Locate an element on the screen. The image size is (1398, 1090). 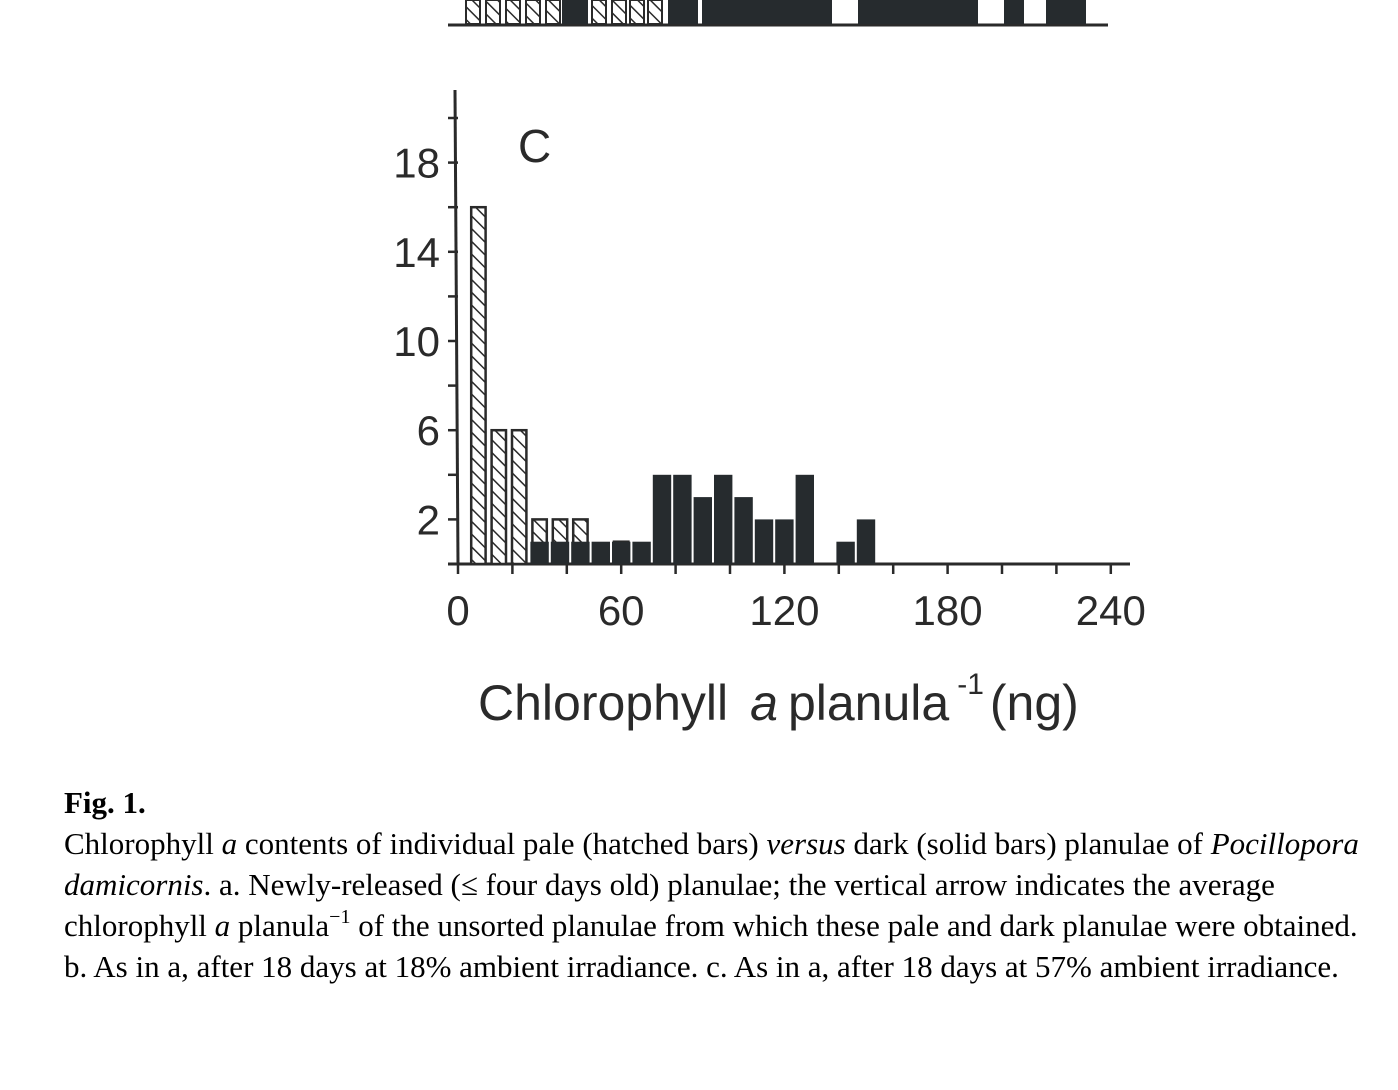
caption-part: Chlorophyll is located at coordinates (143, 843).